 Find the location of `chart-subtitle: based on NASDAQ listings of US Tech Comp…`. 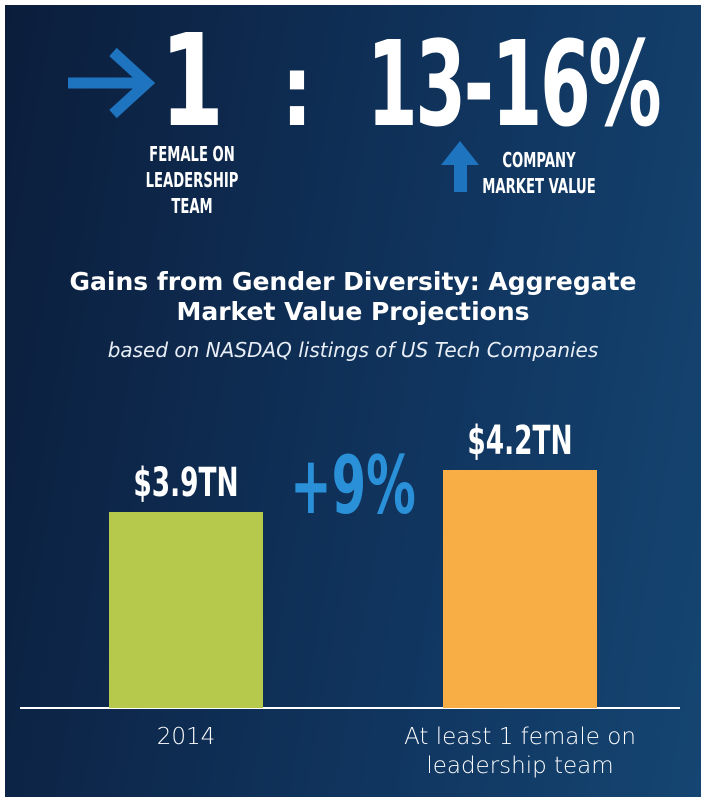

chart-subtitle: based on NASDAQ listings of US Tech Comp… is located at coordinates (353, 350).